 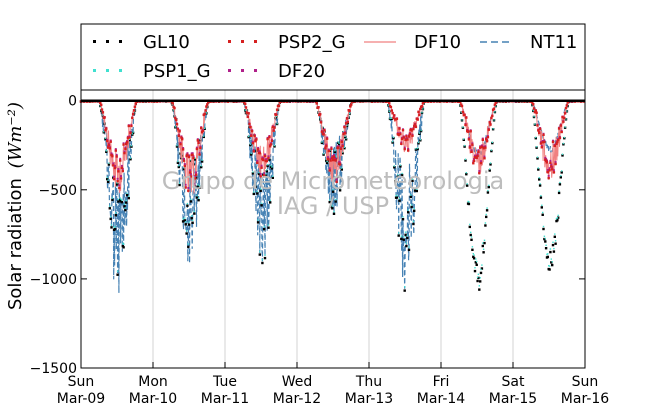 I want to click on y-tick-label-1: −500, so click(x=58, y=191).